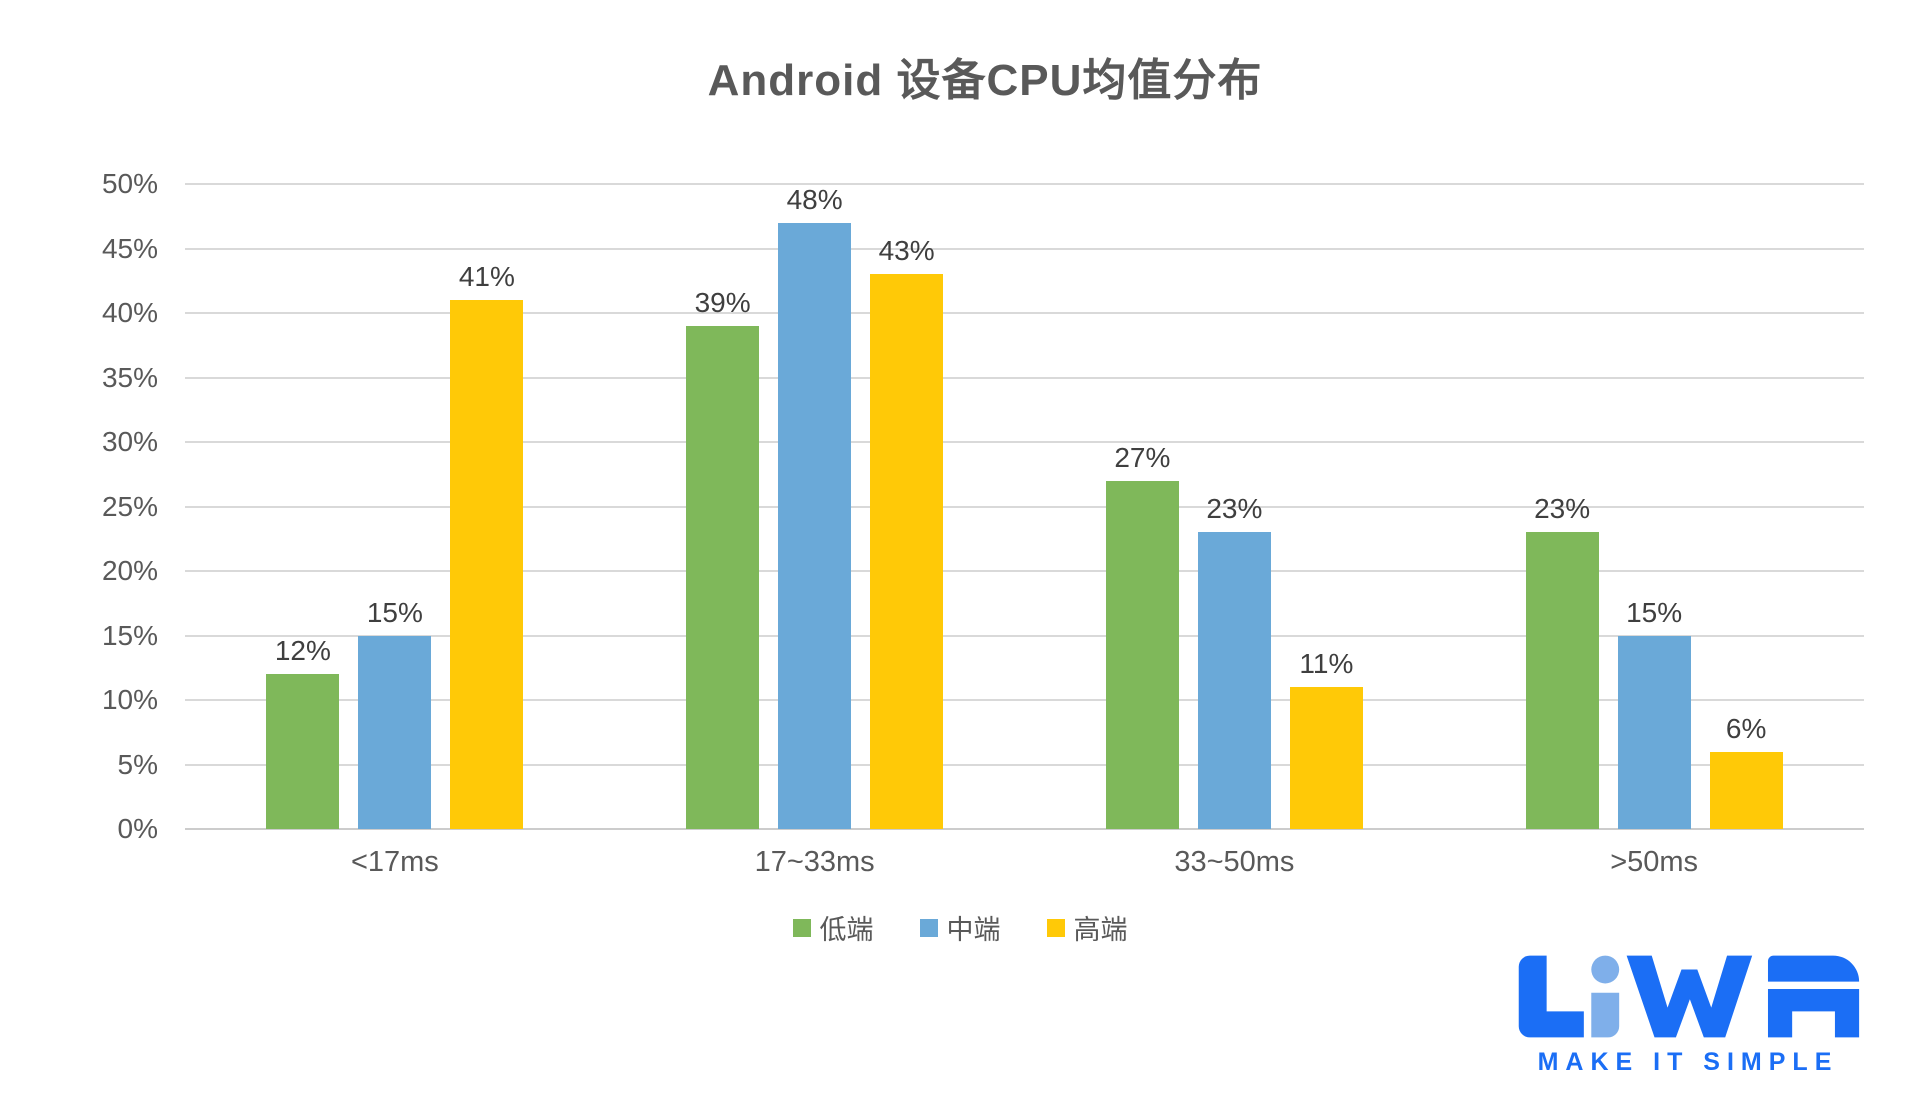 This screenshot has height=1104, width=1920. Describe the element at coordinates (907, 551) in the screenshot. I see `bar-高端-17~33ms` at that location.